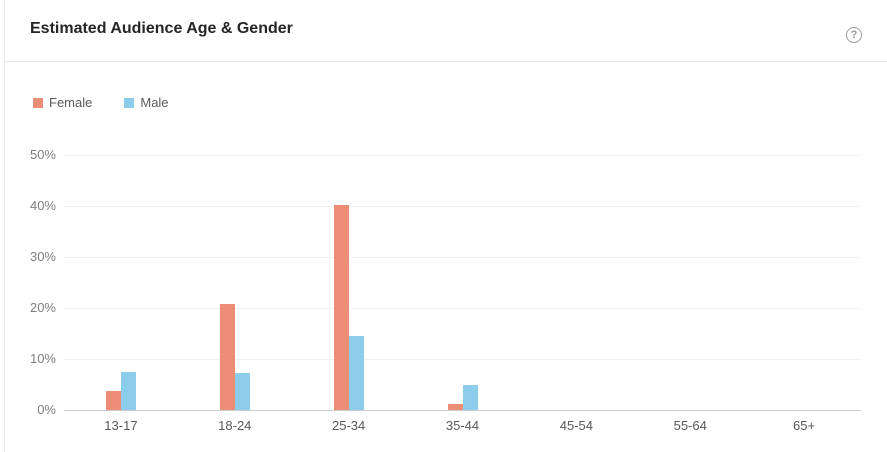 This screenshot has width=887, height=452. I want to click on x-axis-label-35-44: 35-44, so click(462, 425).